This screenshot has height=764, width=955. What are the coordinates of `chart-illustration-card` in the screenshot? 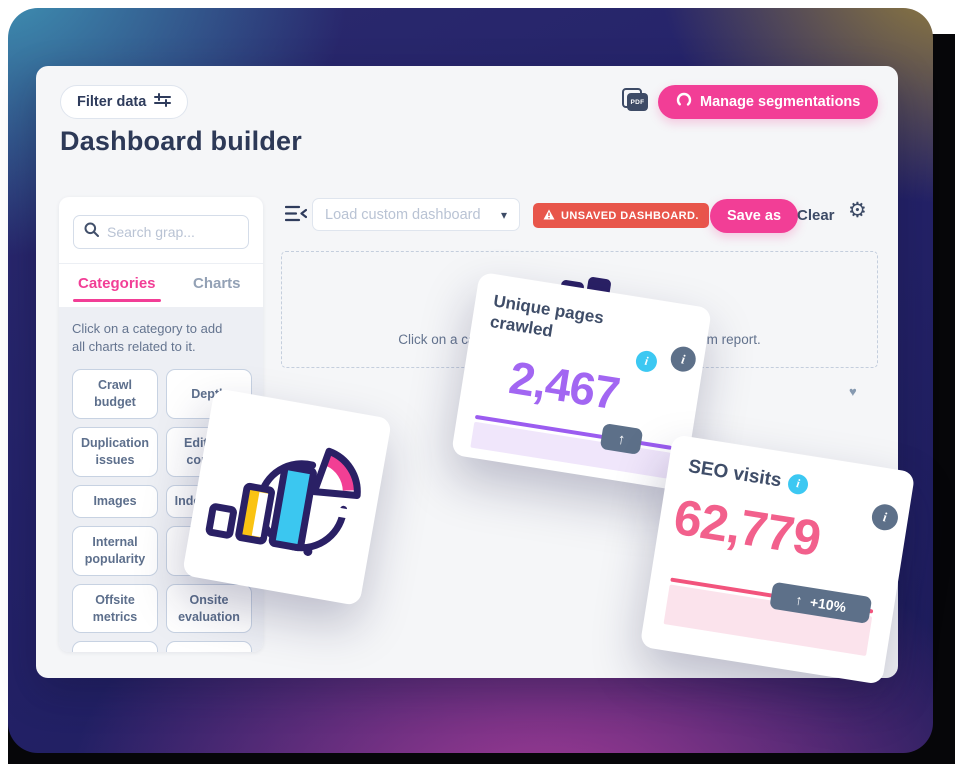 It's located at (287, 497).